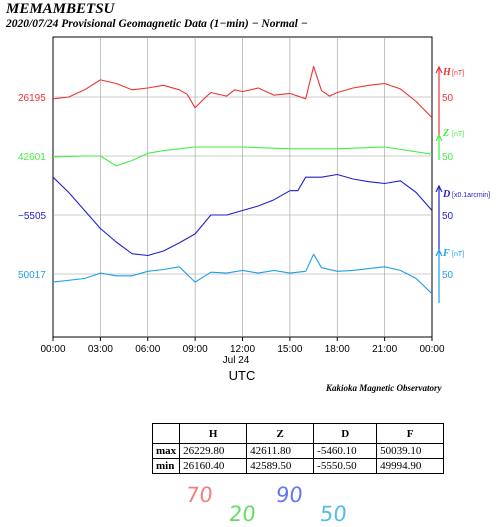 This screenshot has width=500, height=527. What do you see at coordinates (445, 133) in the screenshot?
I see `series-name-z: Z` at bounding box center [445, 133].